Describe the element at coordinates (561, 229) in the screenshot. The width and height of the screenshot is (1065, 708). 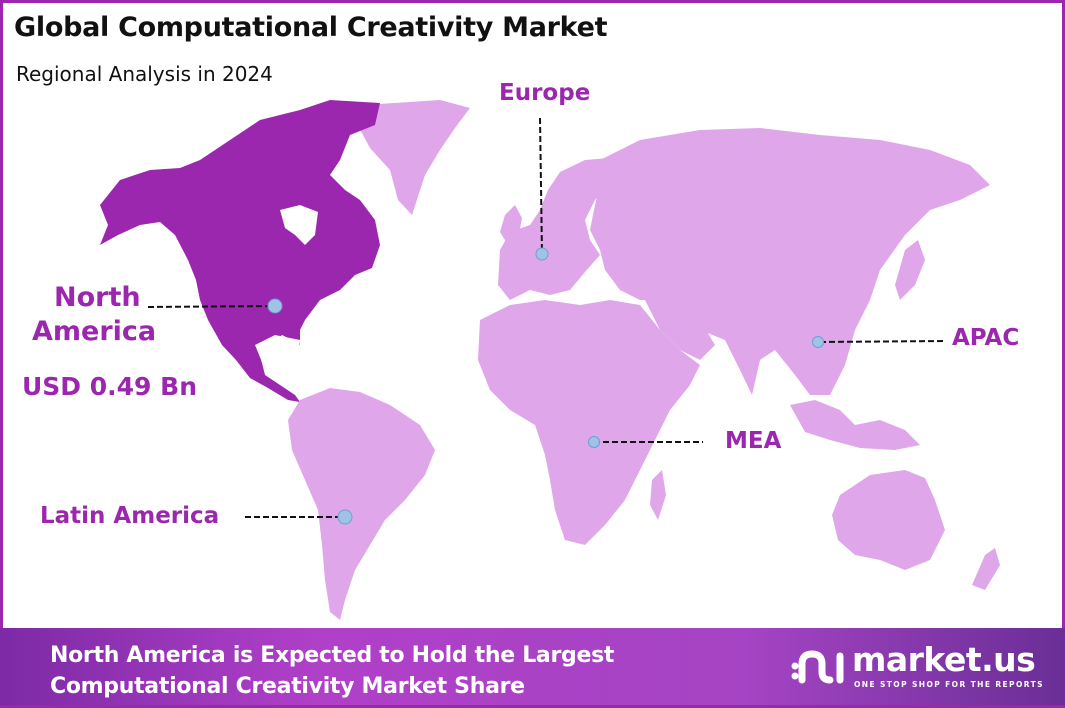
I see `region-europe` at that location.